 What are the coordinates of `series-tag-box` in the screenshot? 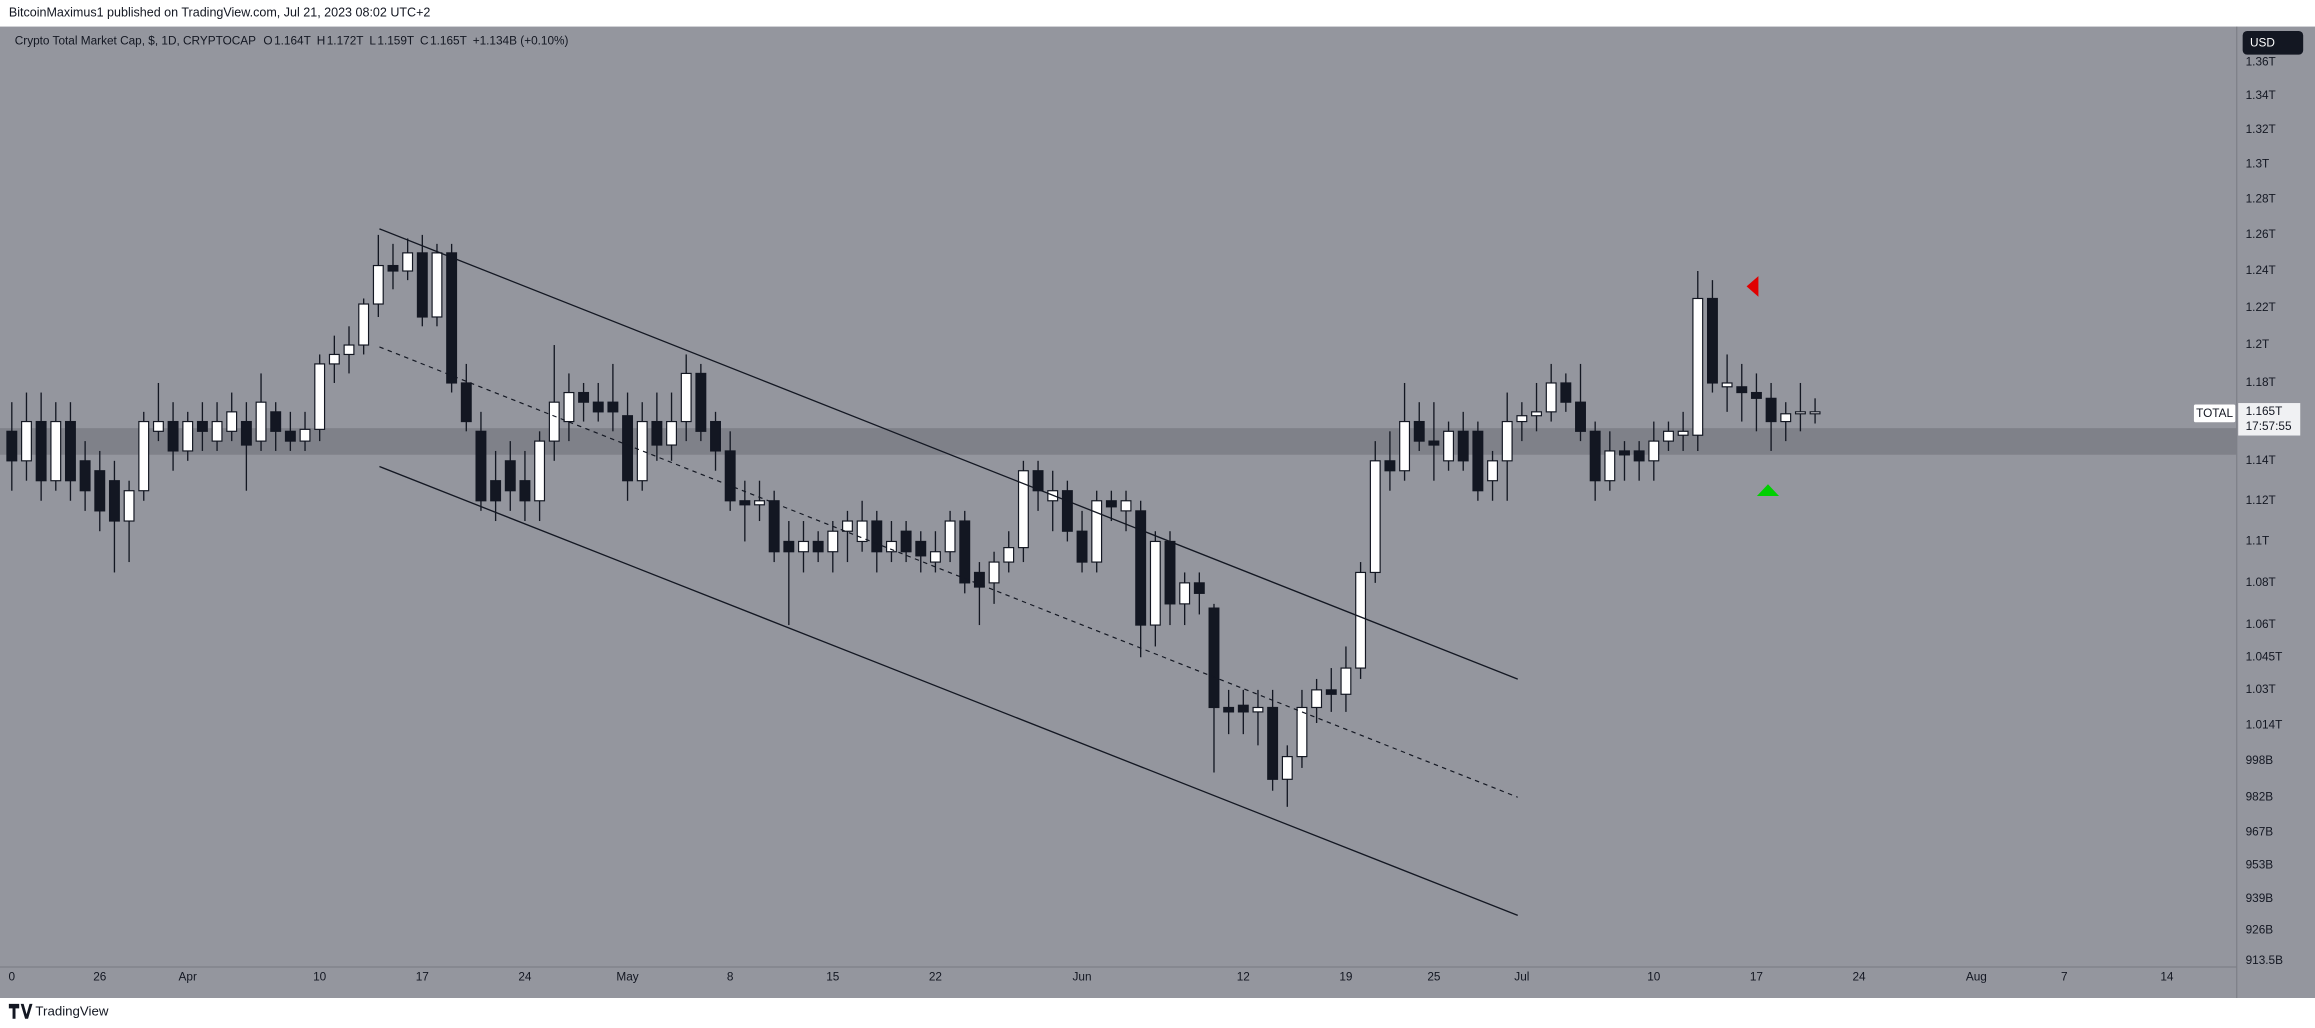 It's located at (2214, 413).